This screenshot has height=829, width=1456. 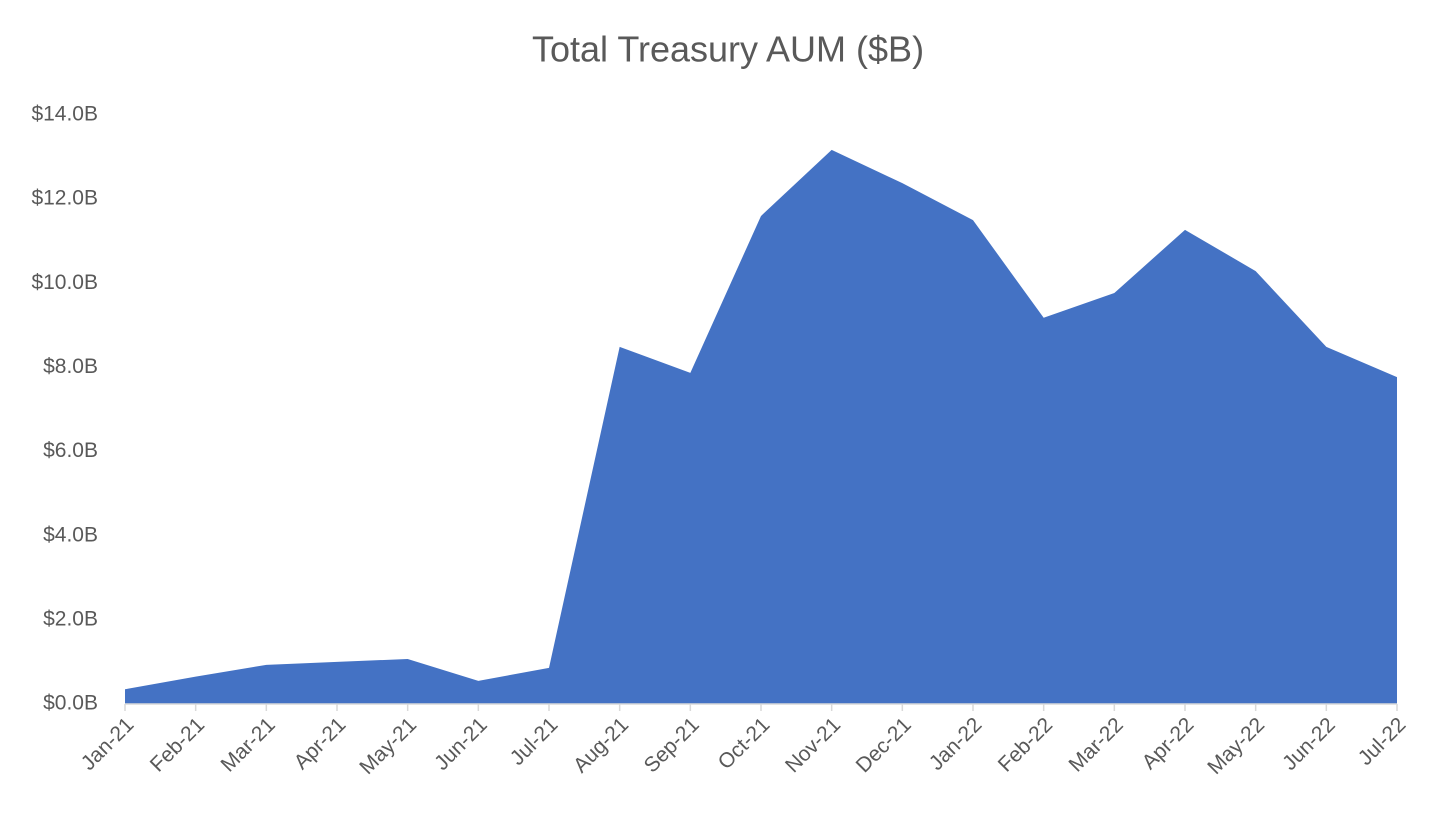 I want to click on y-tick-label: $4.0B, so click(x=70, y=534).